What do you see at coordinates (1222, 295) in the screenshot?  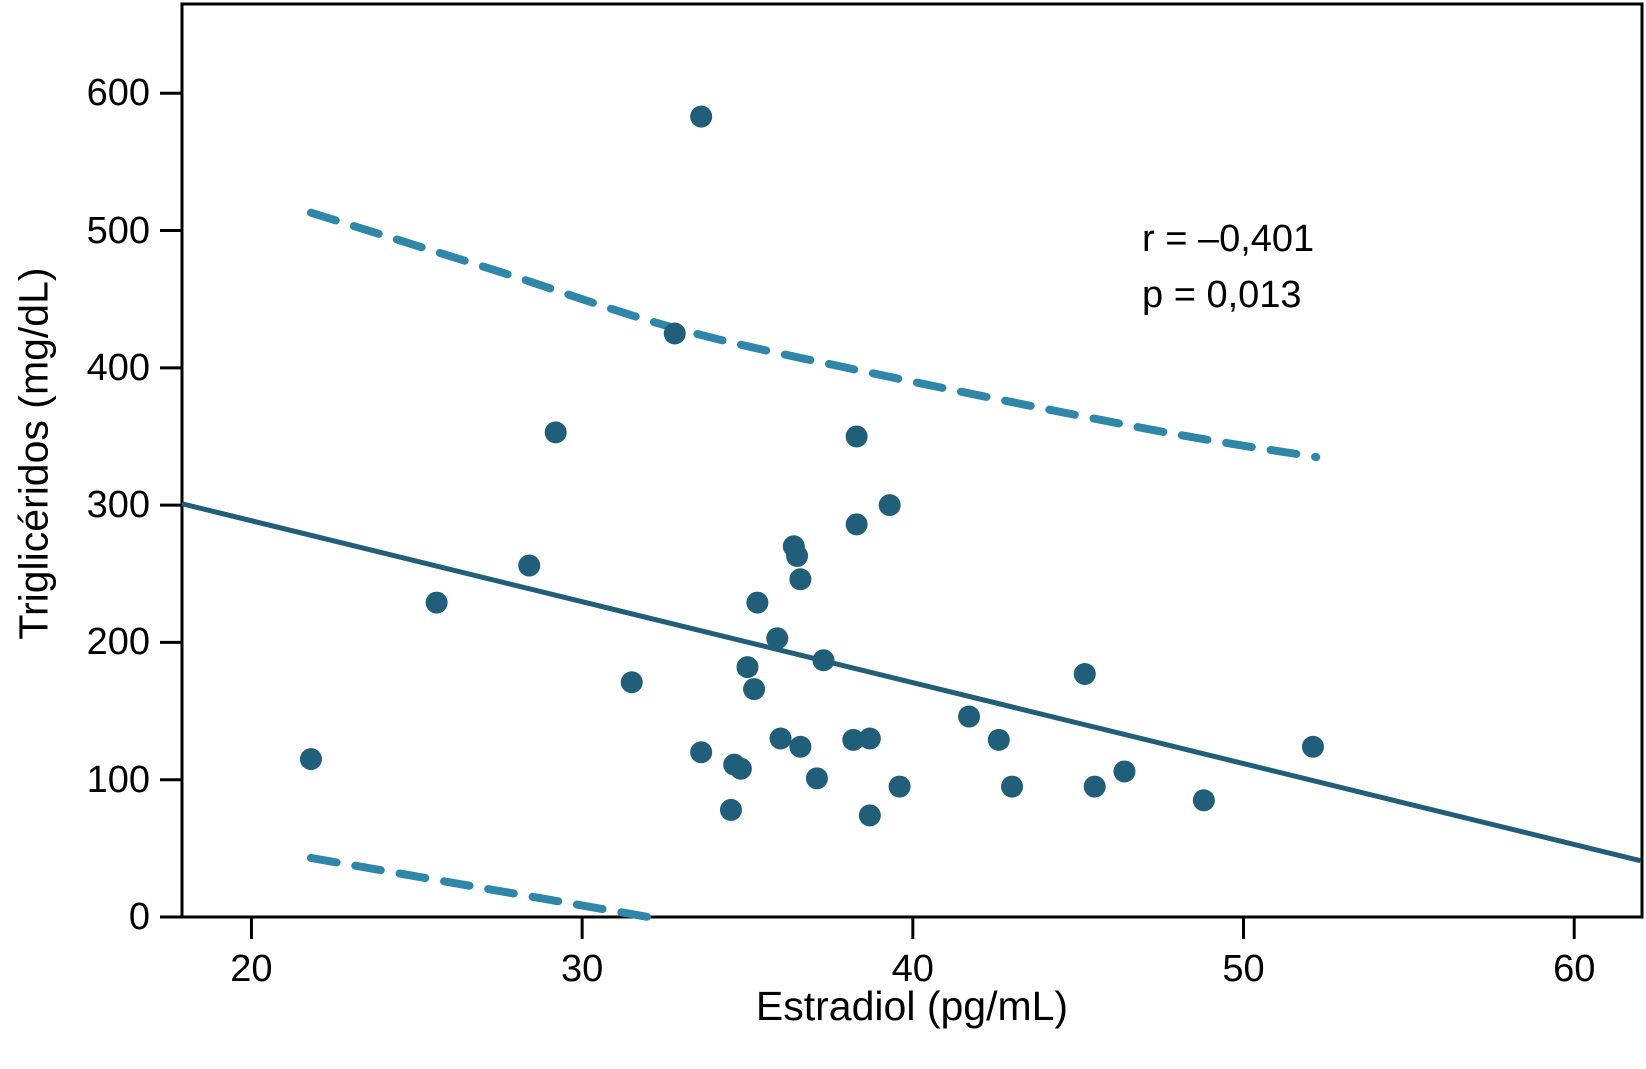 I see `p-value-label: p = 0,013` at bounding box center [1222, 295].